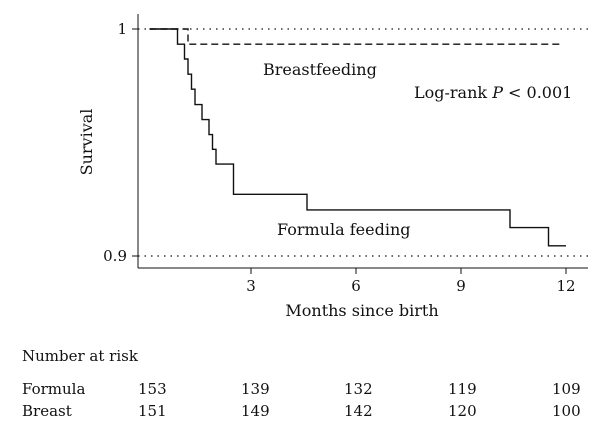 The image size is (600, 444). What do you see at coordinates (115, 256) in the screenshot?
I see `y-tick-label: 0.9` at bounding box center [115, 256].